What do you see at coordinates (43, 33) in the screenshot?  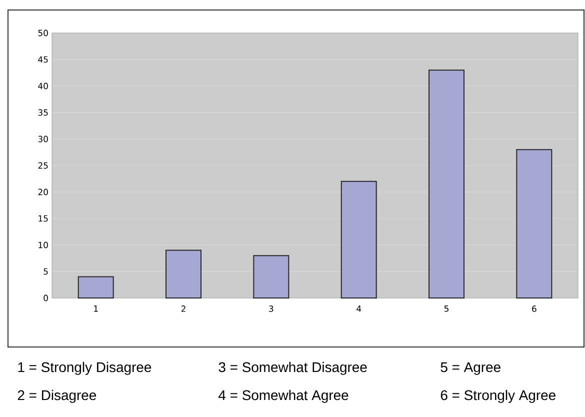 I see `y-tick-label: 50` at bounding box center [43, 33].